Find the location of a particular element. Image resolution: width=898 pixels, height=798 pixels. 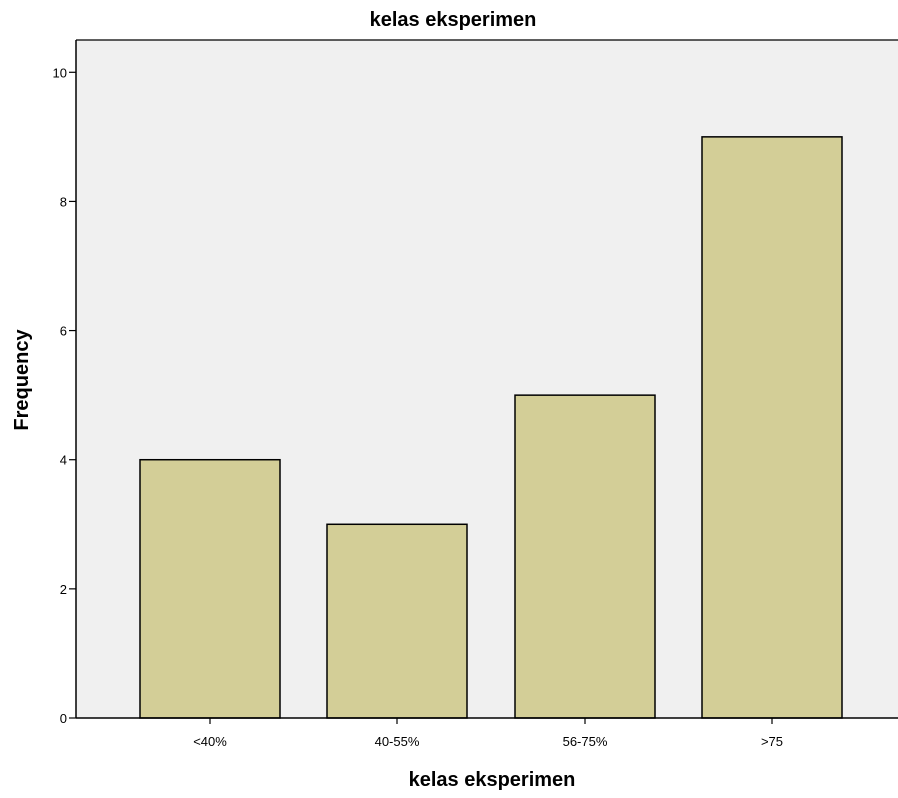

y-tick-label: 0 is located at coordinates (63, 718).